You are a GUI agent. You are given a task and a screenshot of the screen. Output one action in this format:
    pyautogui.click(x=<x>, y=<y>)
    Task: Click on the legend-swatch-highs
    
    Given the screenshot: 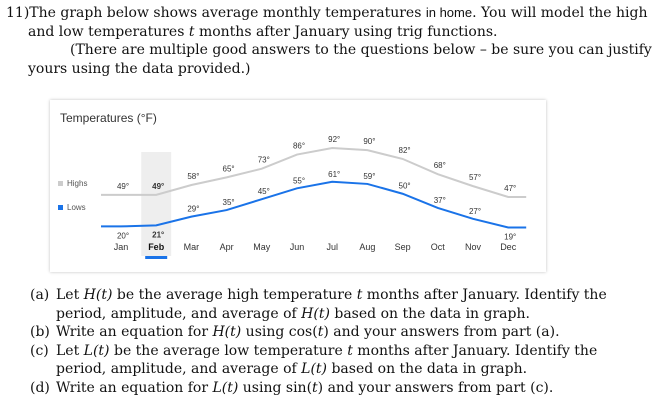 What is the action you would take?
    pyautogui.click(x=60, y=183)
    